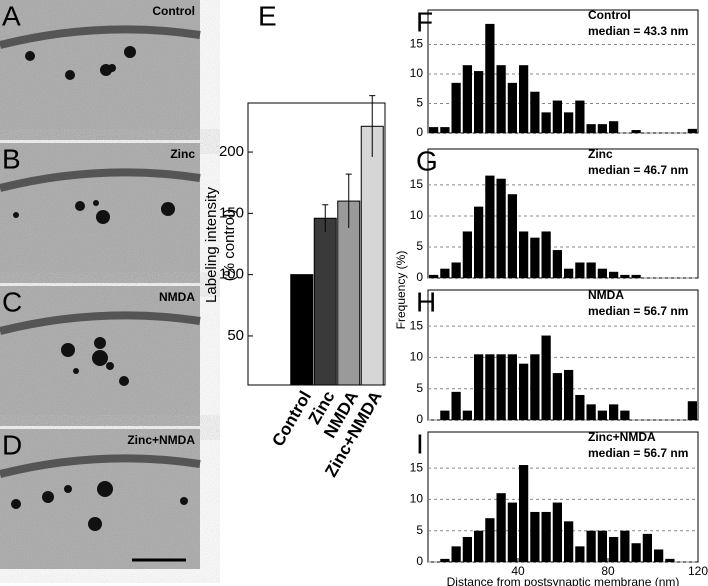  Describe the element at coordinates (638, 453) in the screenshot. I see `median-label: median = 56.7 nm` at that location.